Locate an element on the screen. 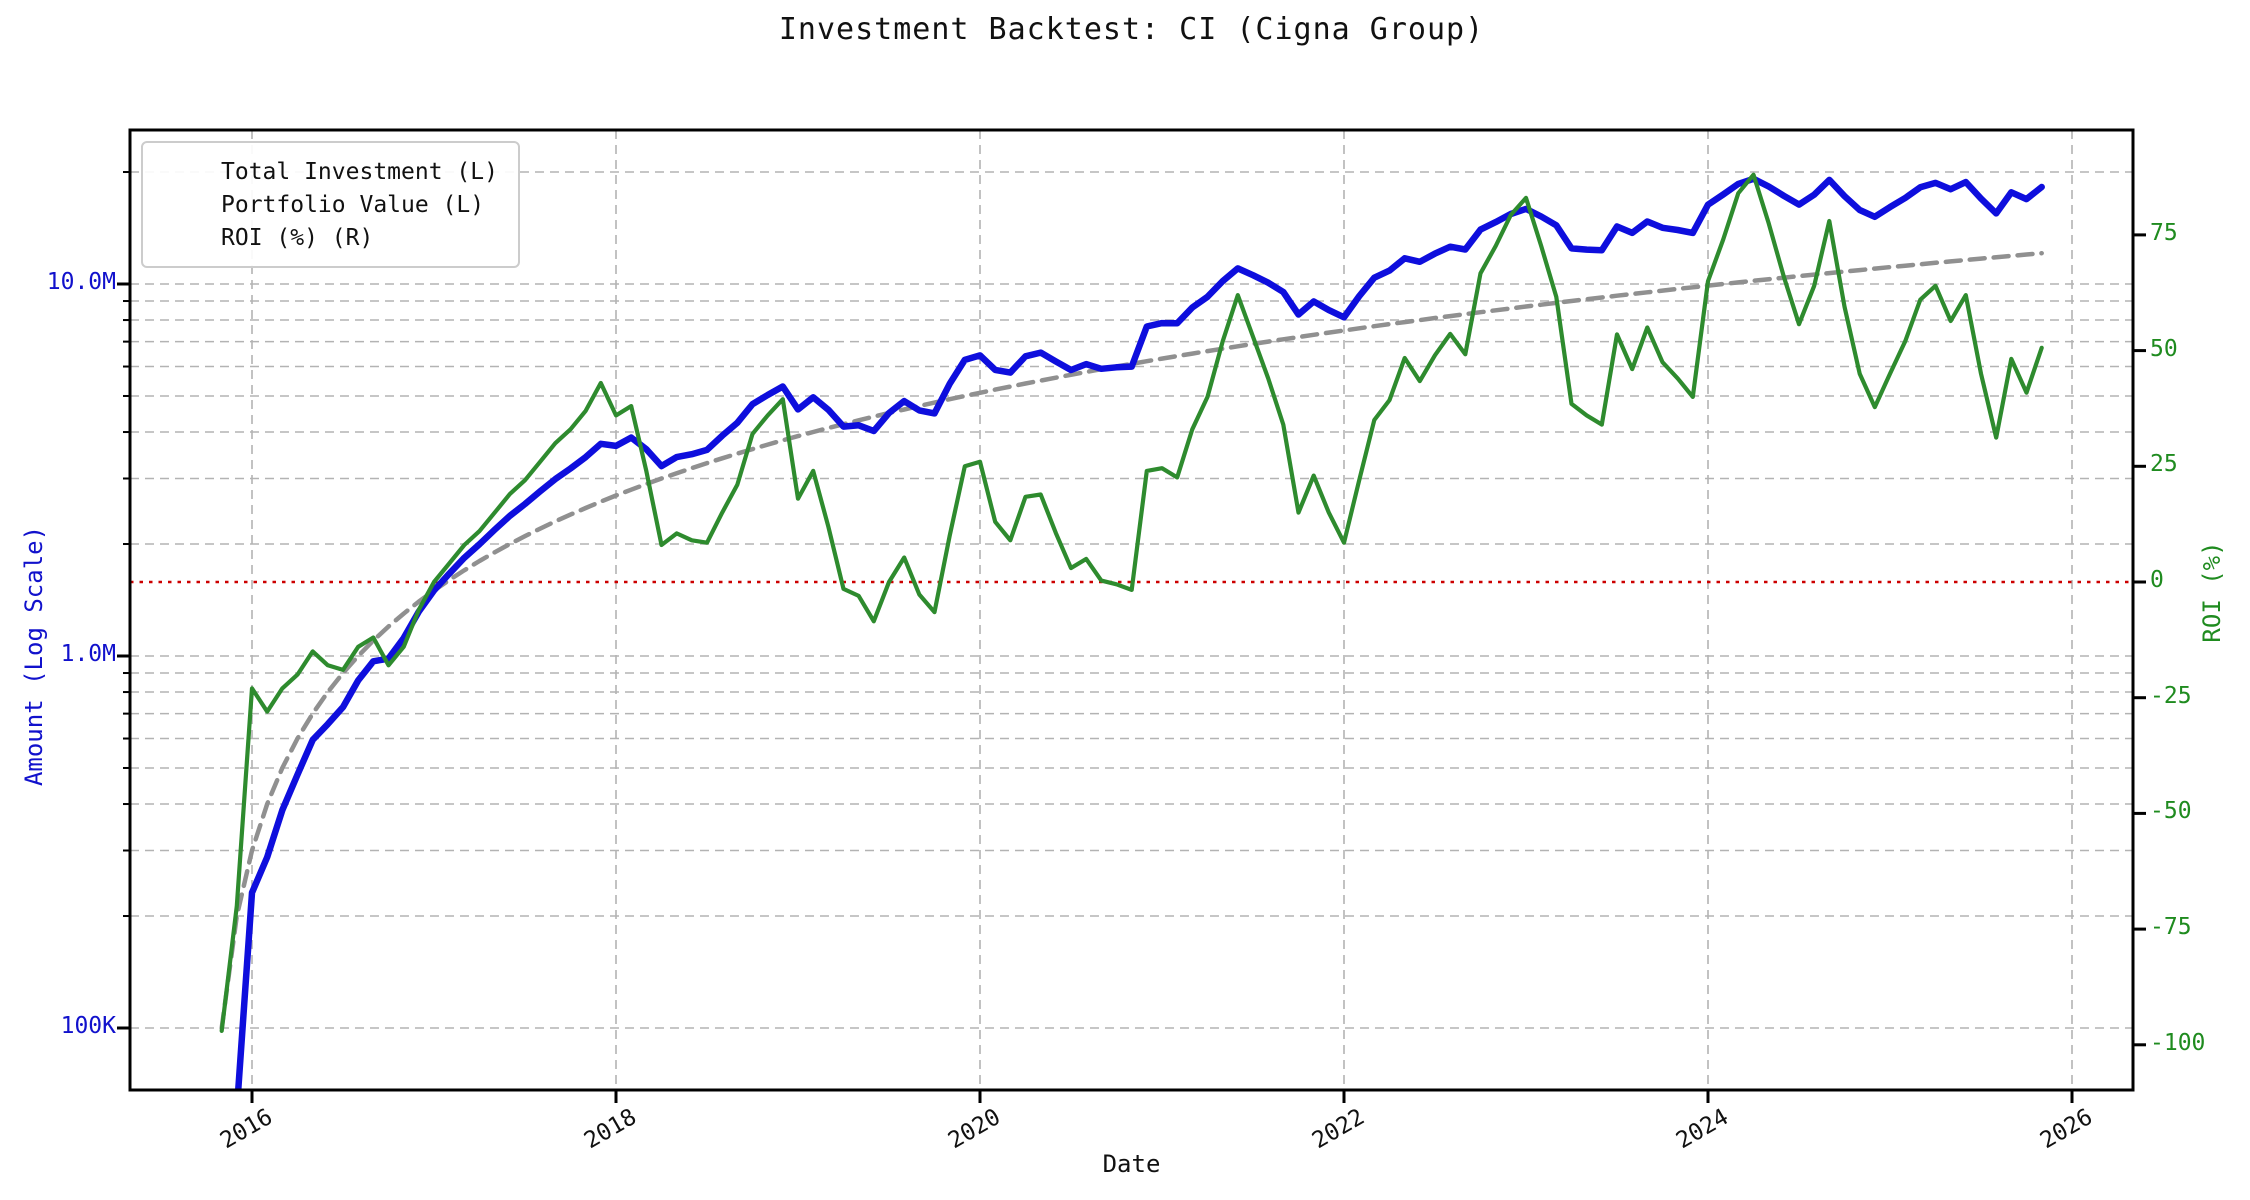 This screenshot has height=1200, width=2250. right-axis-tick-label: -100 is located at coordinates (2178, 1042).